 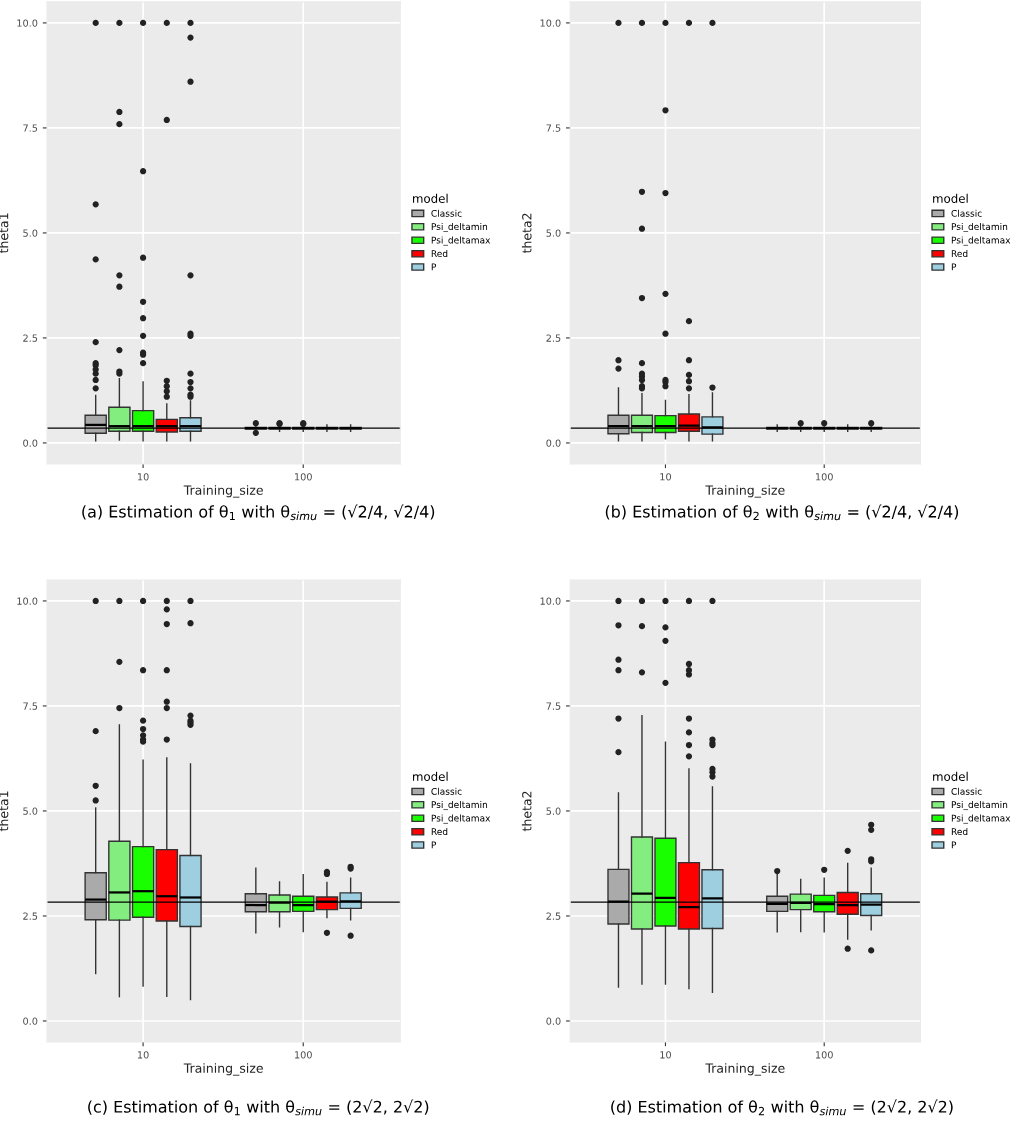 What do you see at coordinates (258, 1107) in the screenshot?
I see `text: (c) Estimation of θ$_{1}$ with θ$_{simu}$ = (2√2, 2√2)` at bounding box center [258, 1107].